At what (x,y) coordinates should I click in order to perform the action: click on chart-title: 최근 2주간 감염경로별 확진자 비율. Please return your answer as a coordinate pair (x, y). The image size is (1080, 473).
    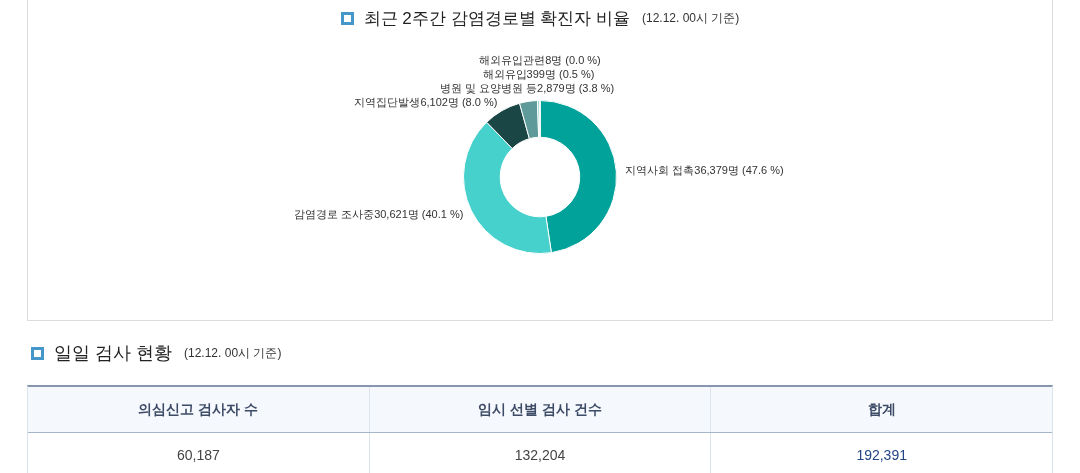
    Looking at the image, I should click on (496, 19).